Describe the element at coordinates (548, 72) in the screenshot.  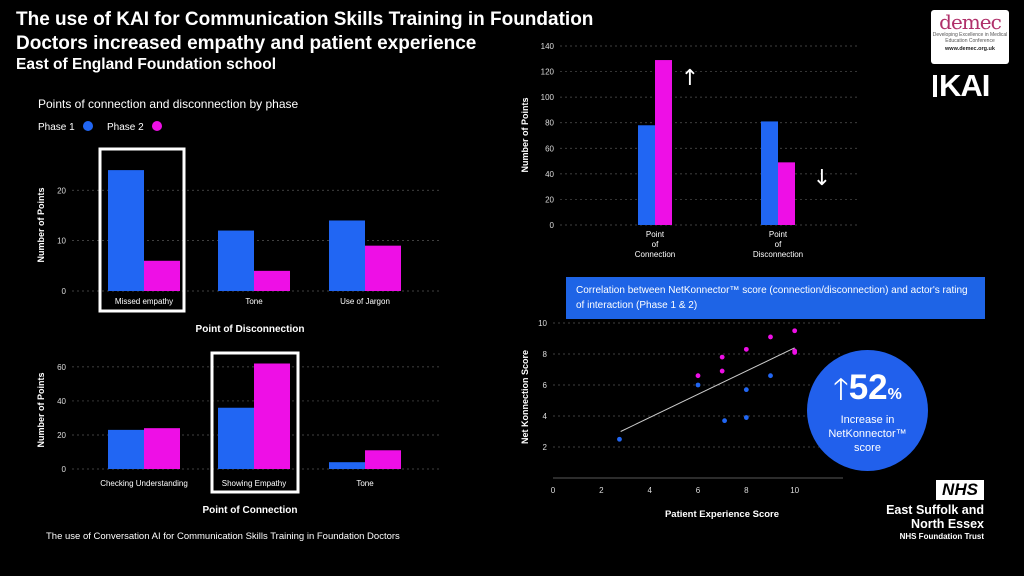
I see `y-tick-label: 120` at that location.